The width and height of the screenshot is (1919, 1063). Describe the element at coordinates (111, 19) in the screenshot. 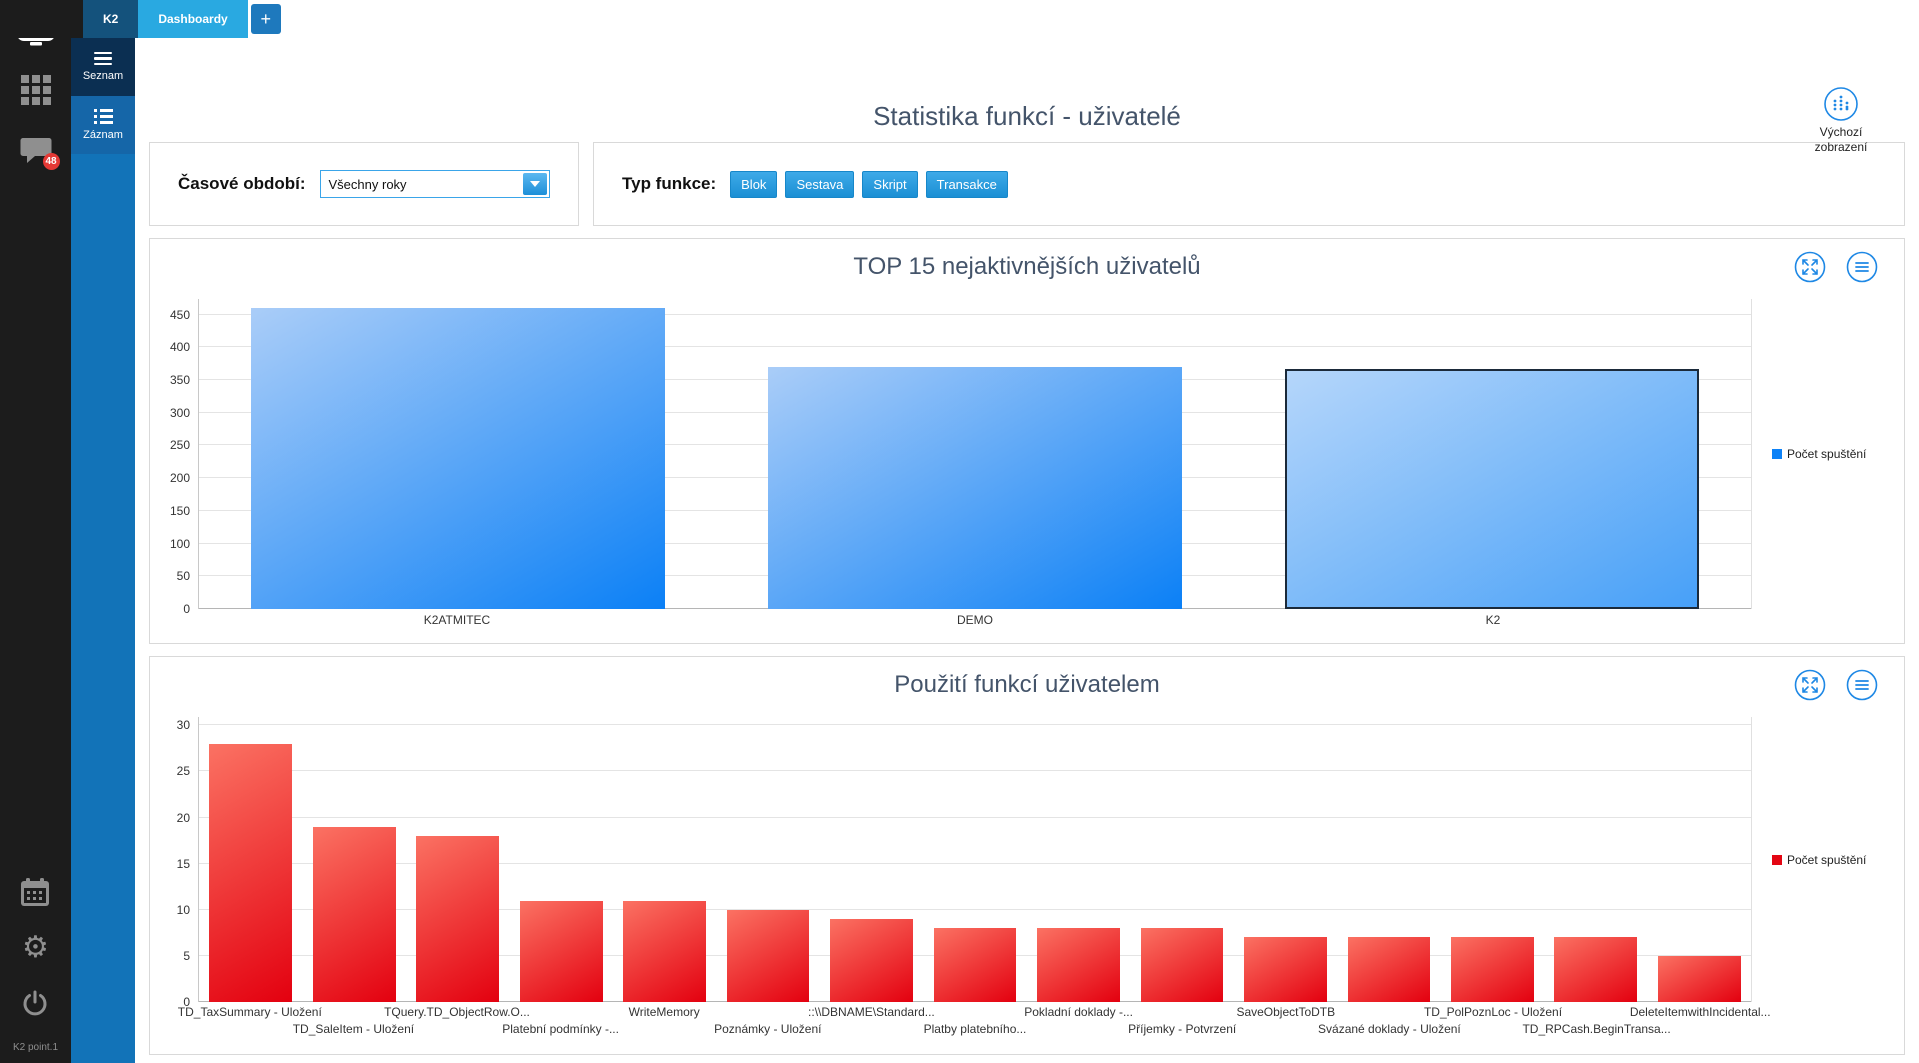

I see `tab-k2: K2` at that location.